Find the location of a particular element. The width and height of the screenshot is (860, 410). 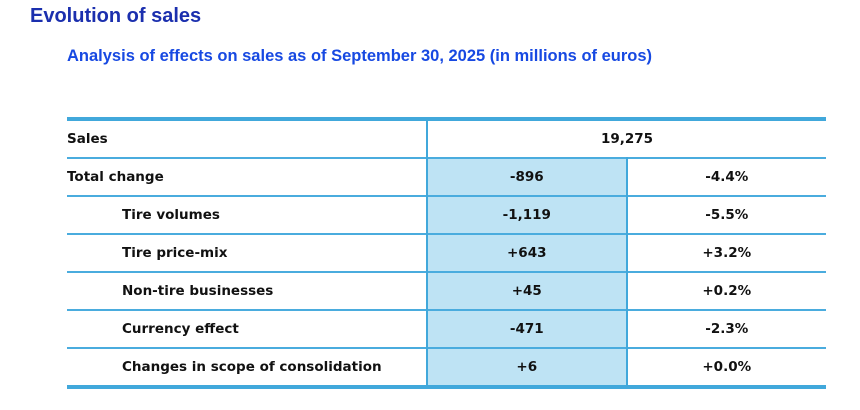

page-title: Evolution of sales is located at coordinates (116, 16).